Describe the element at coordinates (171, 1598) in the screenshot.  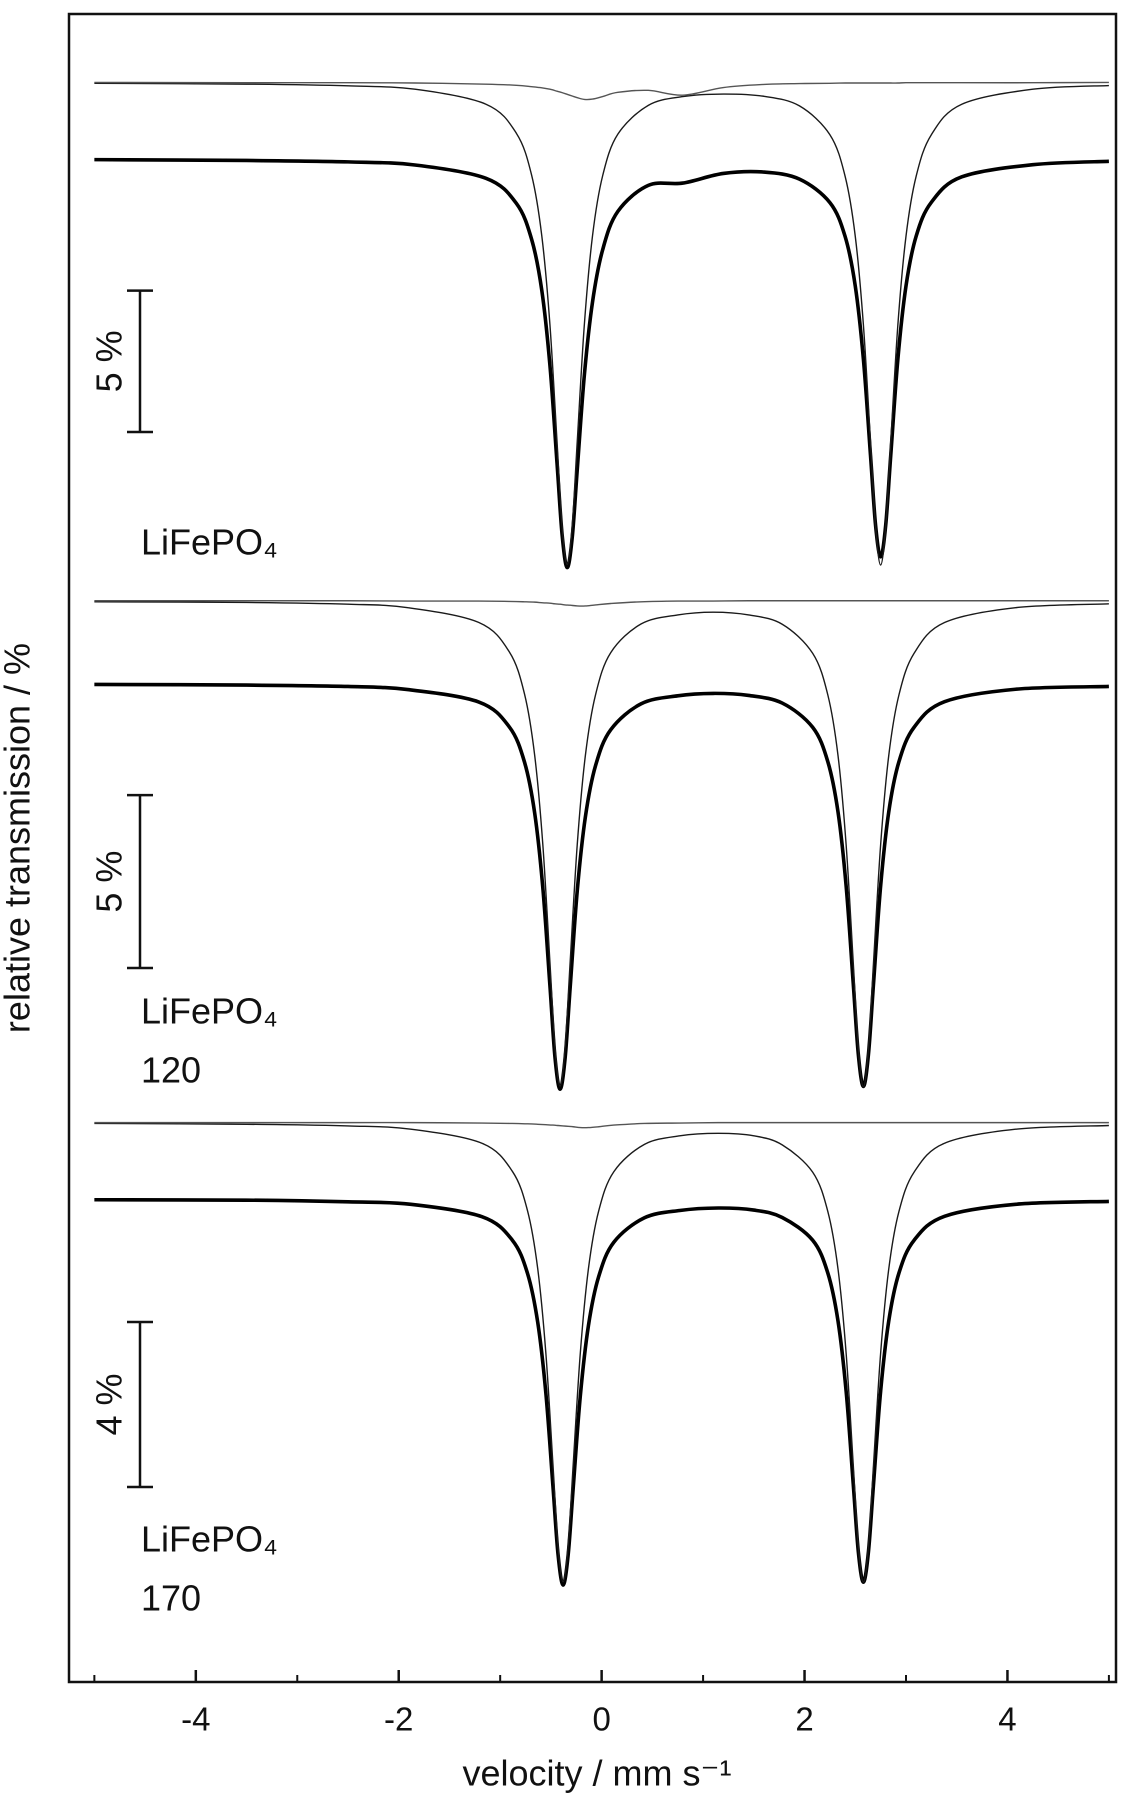
I see `sample-label: 170` at that location.